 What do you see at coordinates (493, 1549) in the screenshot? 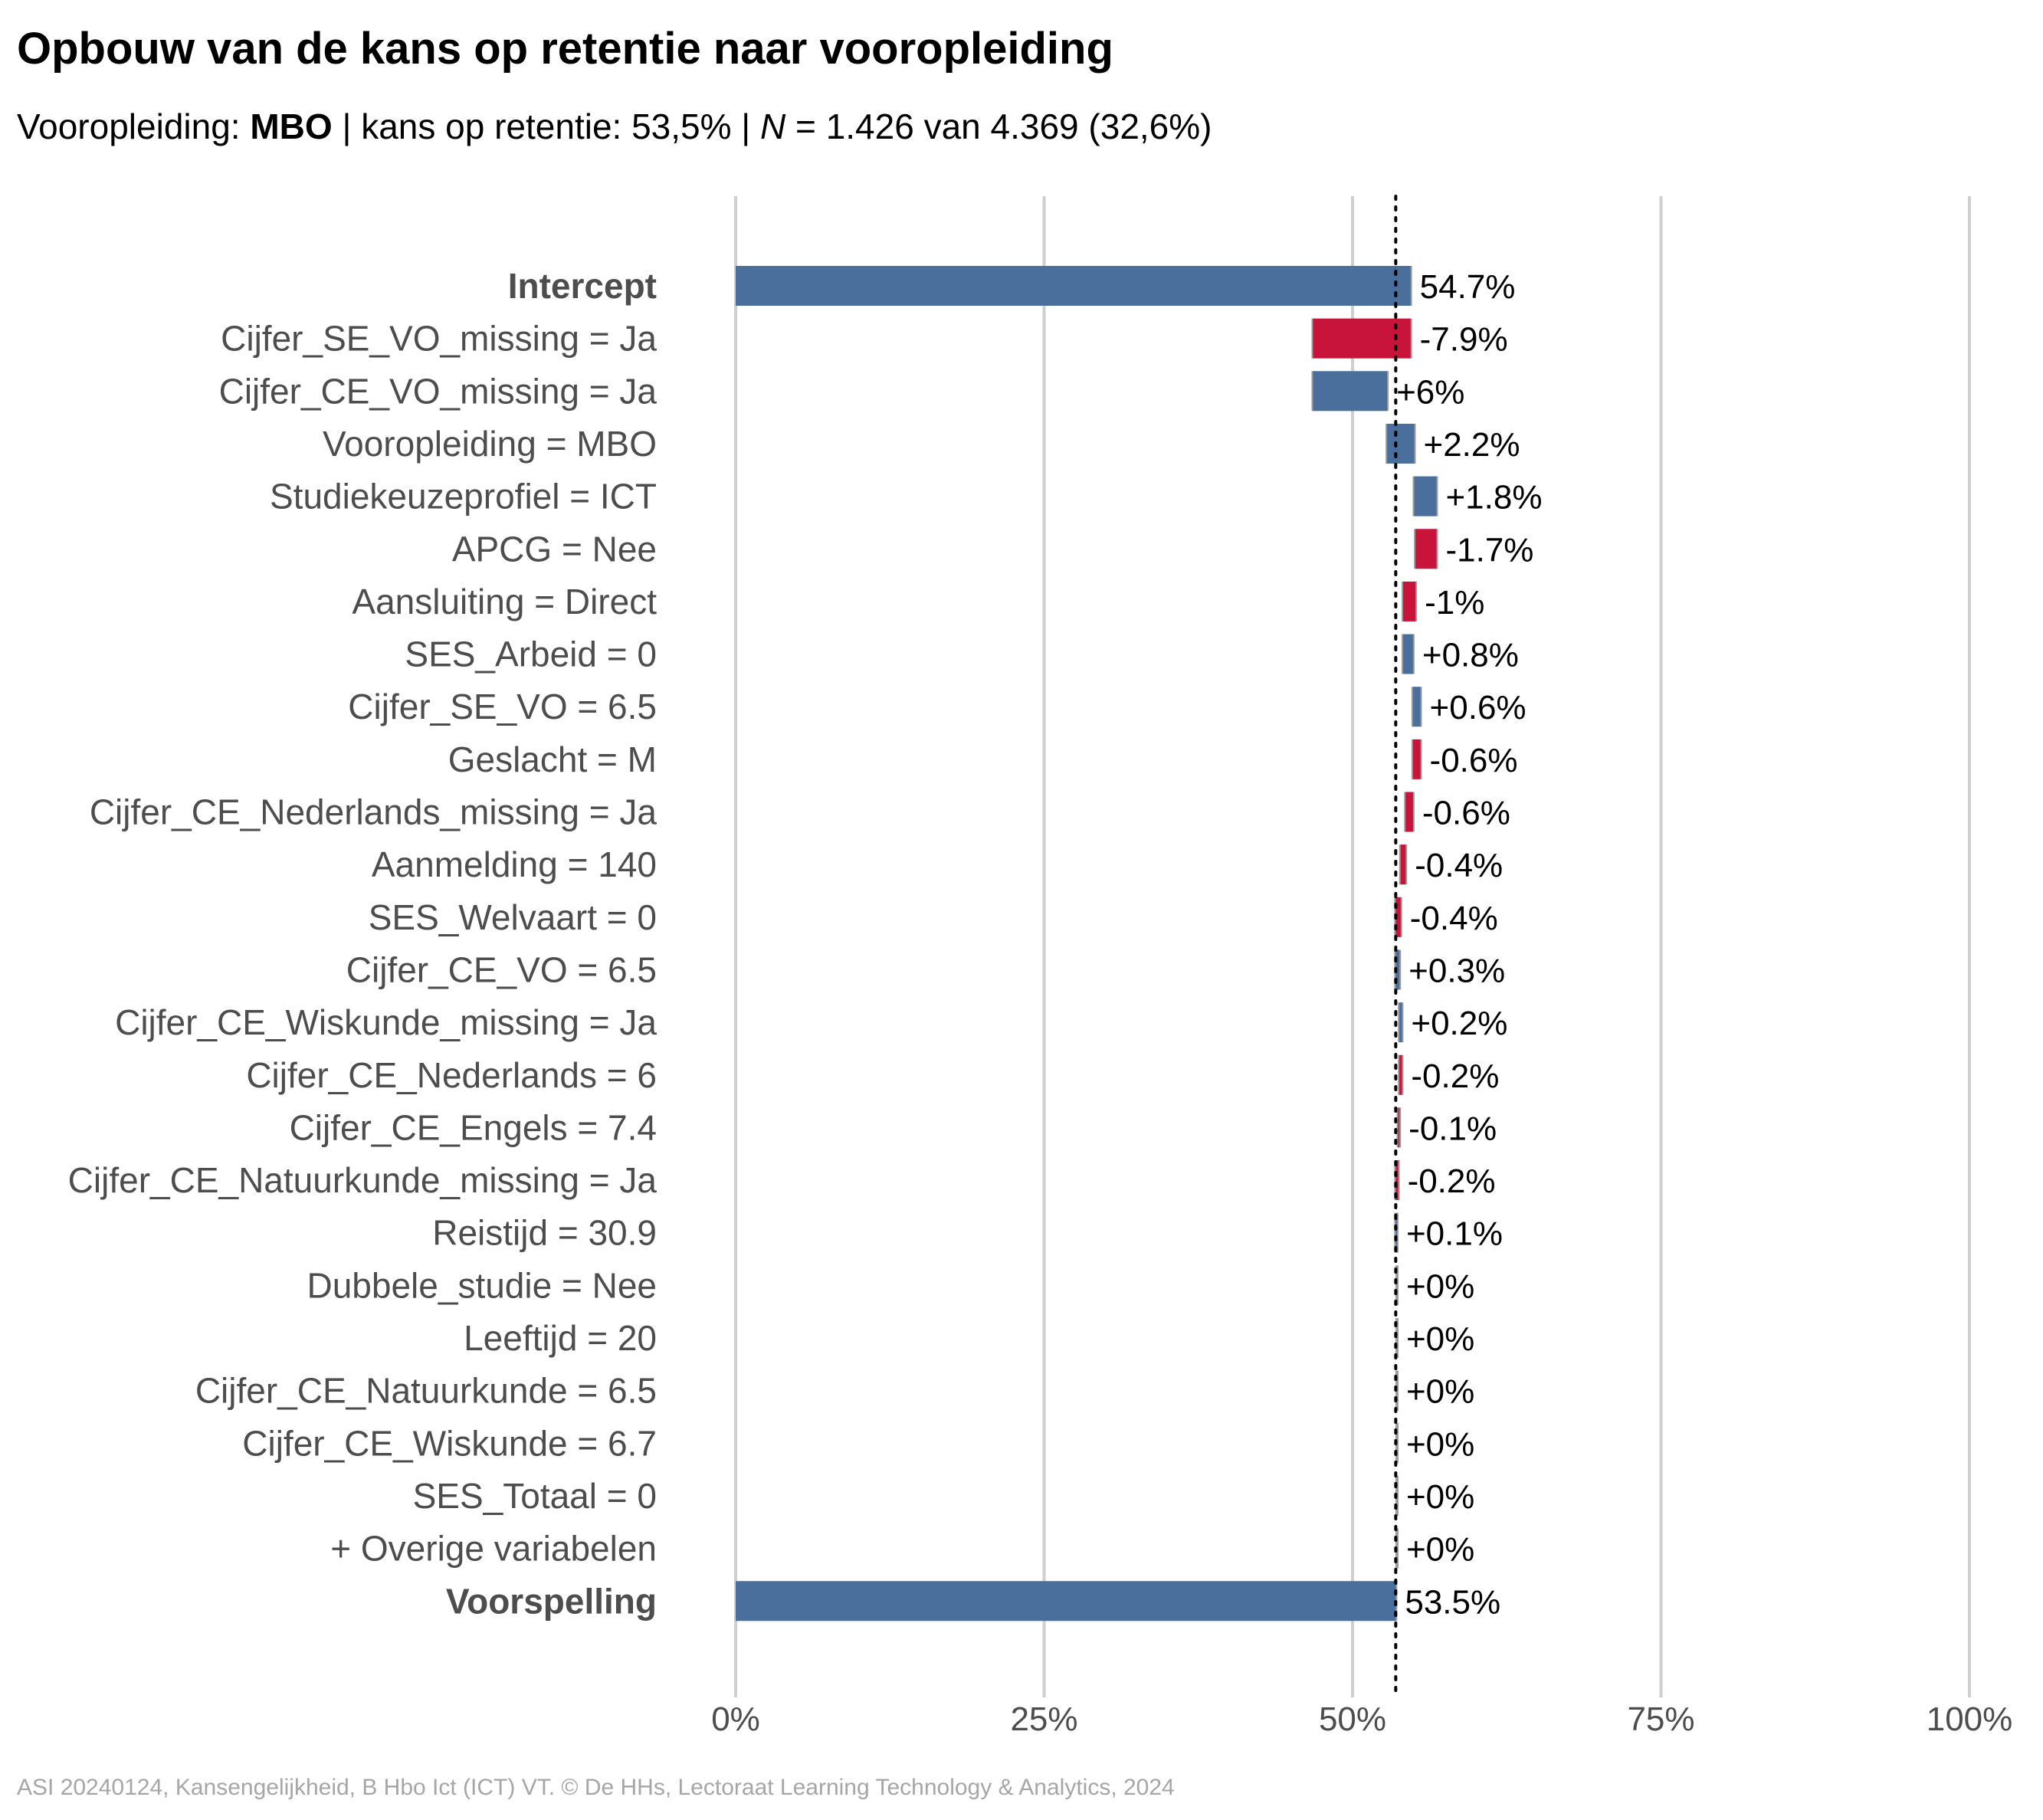
I see `category-label: + Overige variabelen` at bounding box center [493, 1549].